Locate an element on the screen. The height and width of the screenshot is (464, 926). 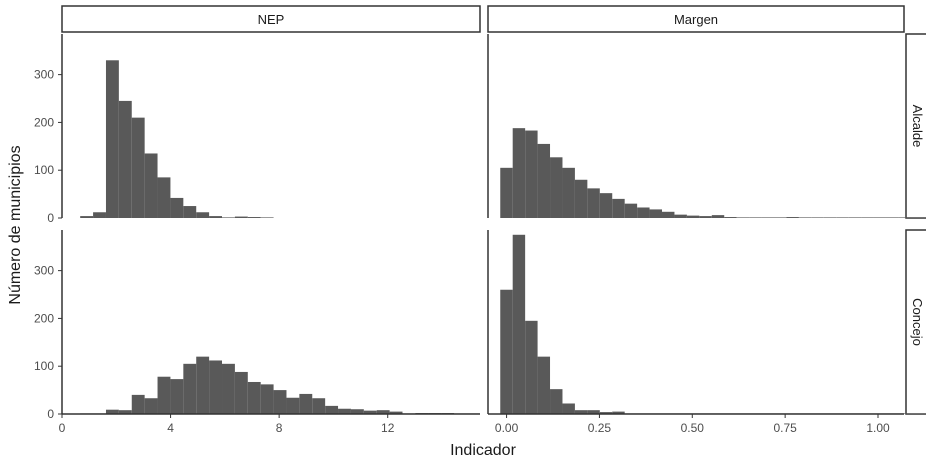
x-tick-label: 0.75 is located at coordinates (785, 428).